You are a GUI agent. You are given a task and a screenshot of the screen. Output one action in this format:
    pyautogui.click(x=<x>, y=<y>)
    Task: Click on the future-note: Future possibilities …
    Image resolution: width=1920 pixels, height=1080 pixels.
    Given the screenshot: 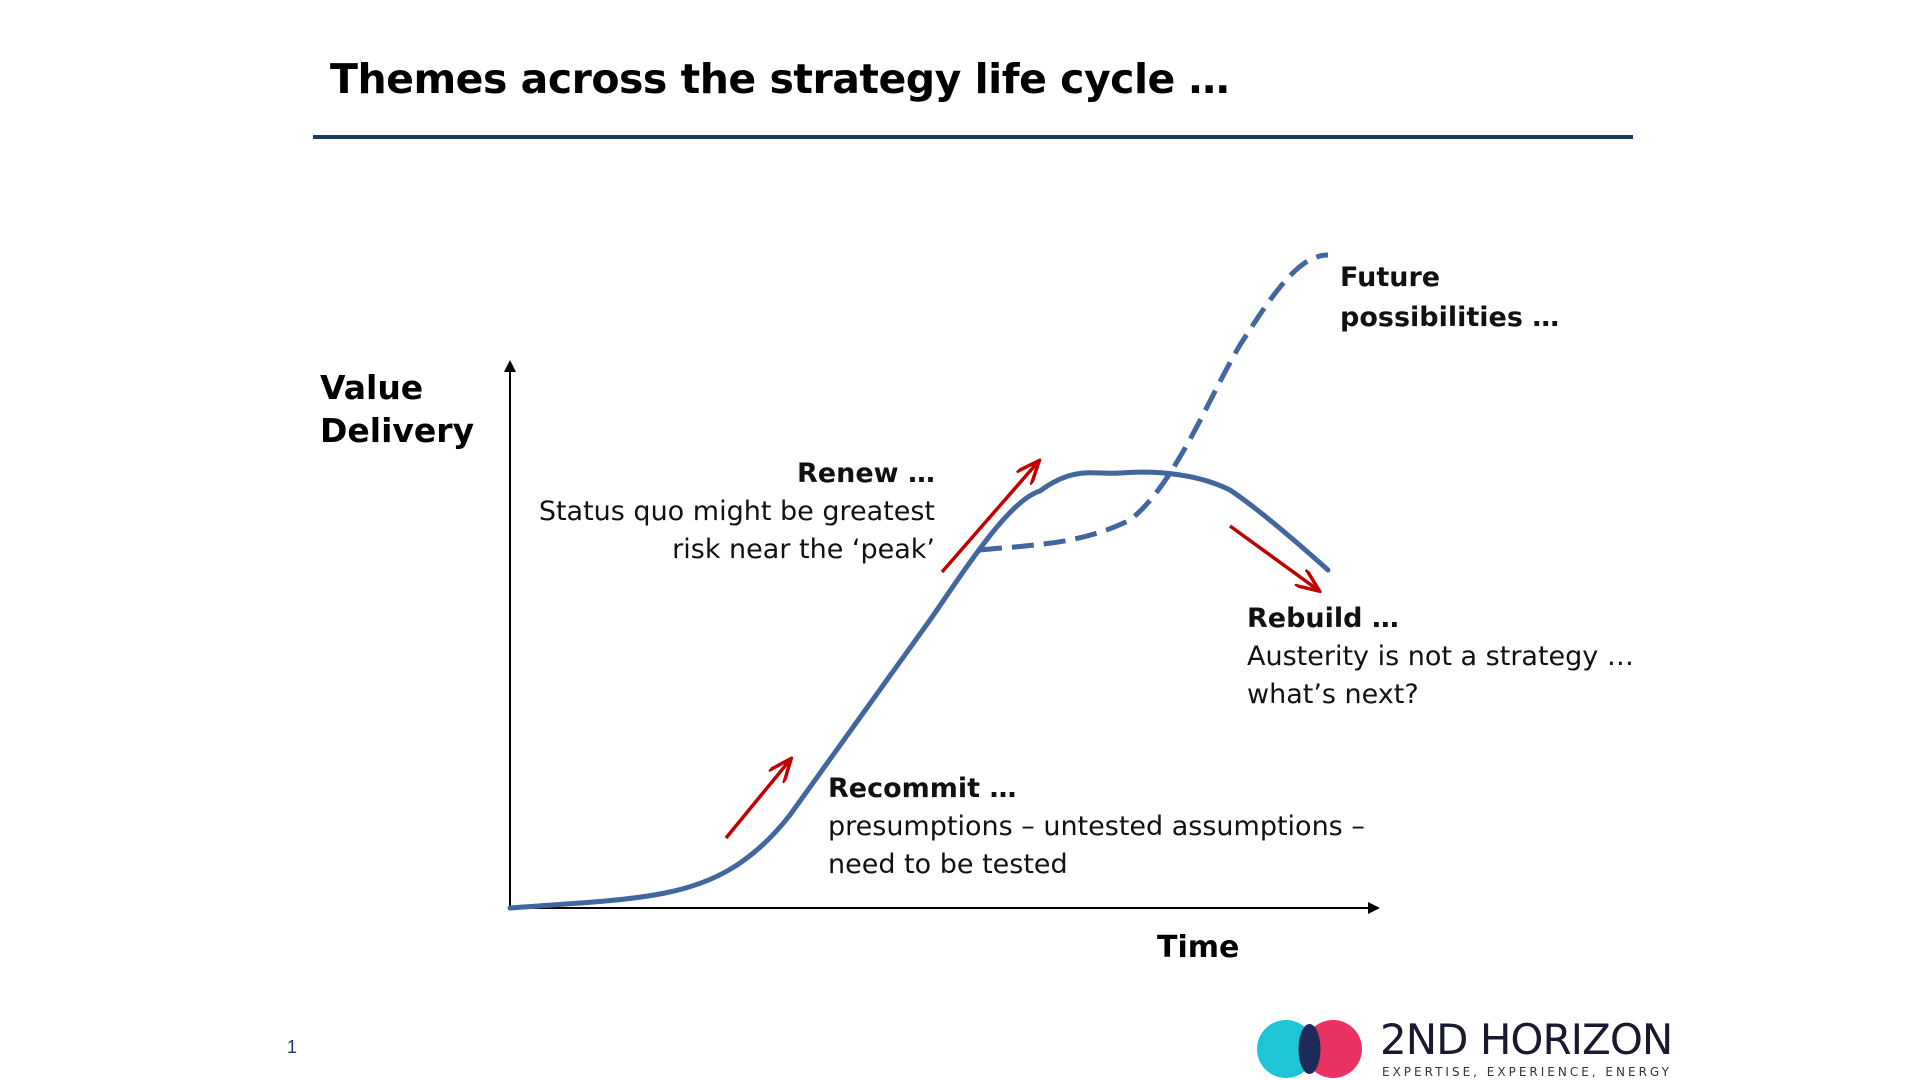 What is the action you would take?
    pyautogui.click(x=1449, y=298)
    